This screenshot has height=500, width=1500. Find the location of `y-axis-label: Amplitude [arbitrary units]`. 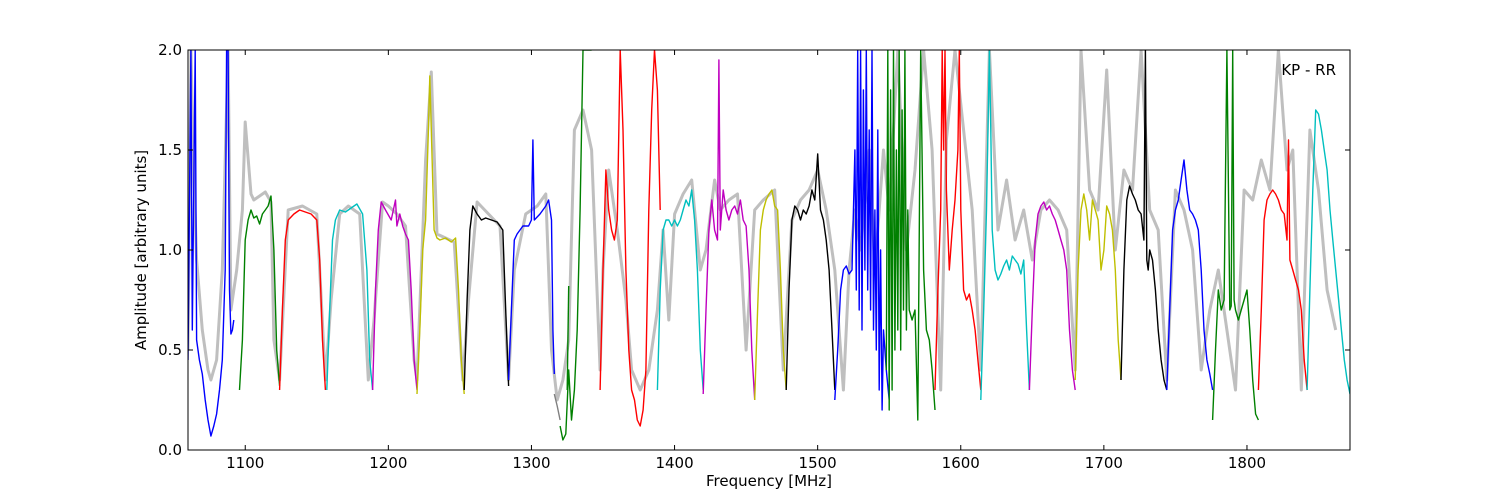

y-axis-label: Amplitude [arbitrary units] is located at coordinates (141, 250).